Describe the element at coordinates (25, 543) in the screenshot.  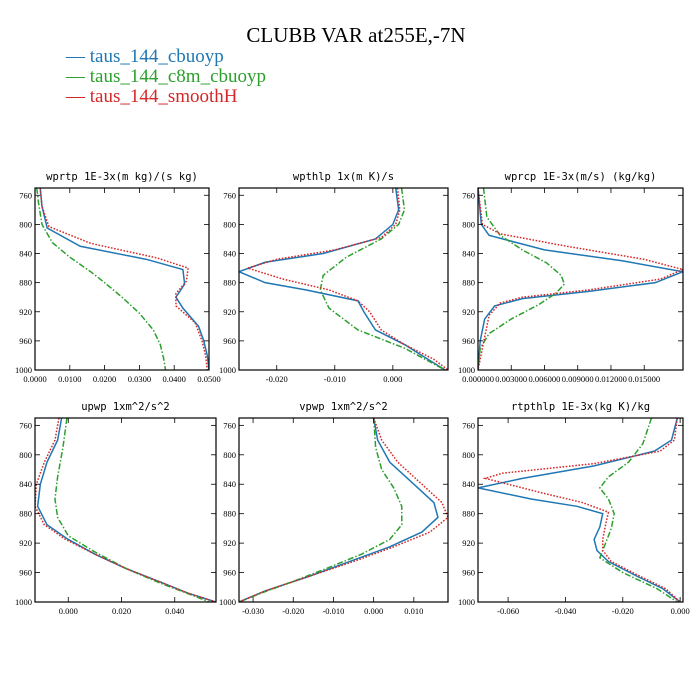
I see `panel-4-ytick-label: 920` at that location.